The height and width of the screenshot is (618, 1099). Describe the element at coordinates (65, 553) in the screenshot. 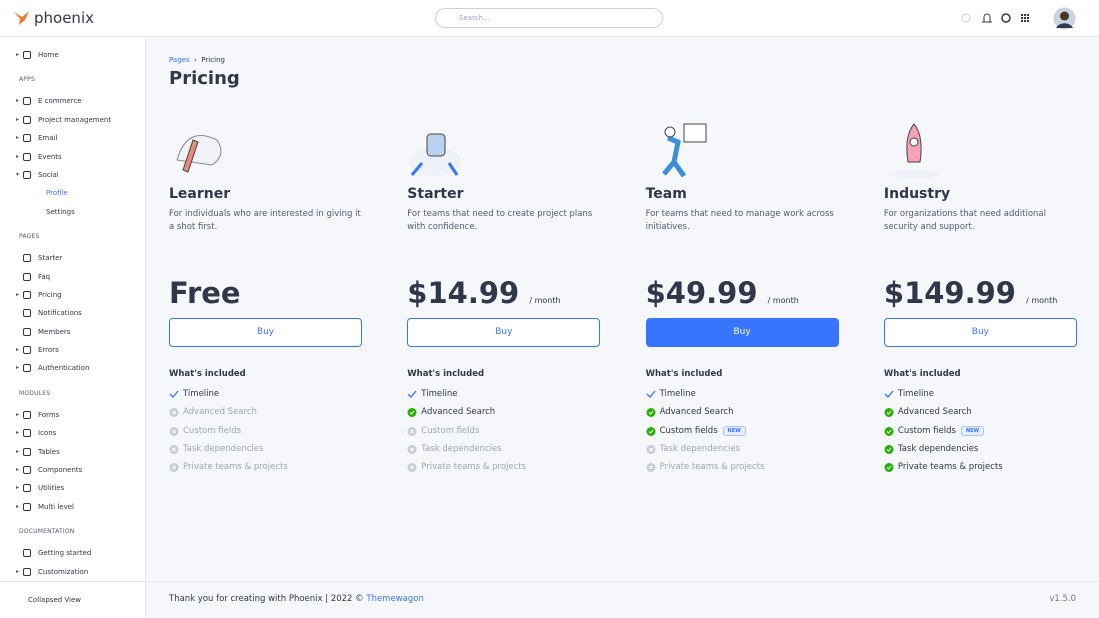

I see `nav-label: Getting started` at that location.